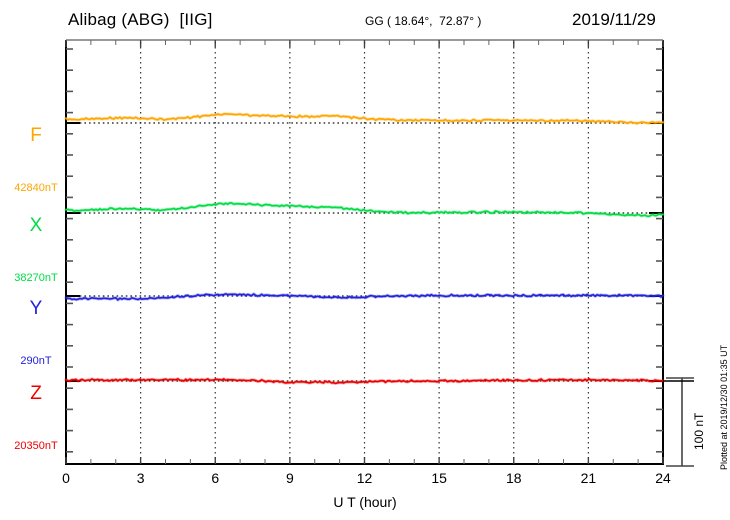  Describe the element at coordinates (36, 151) in the screenshot. I see `component-label-f: F 42840nT` at that location.